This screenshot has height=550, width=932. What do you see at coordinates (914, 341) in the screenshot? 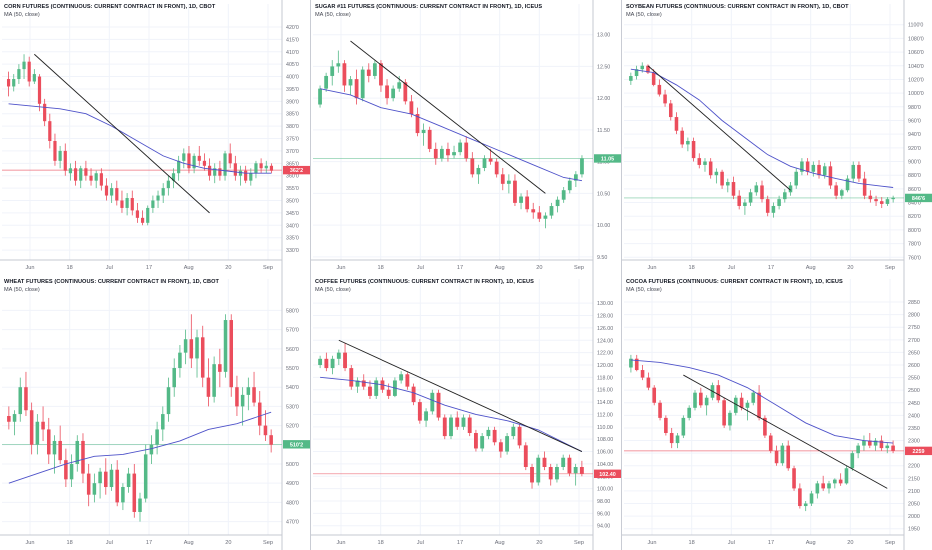
I see `y-tick-label: 2700` at bounding box center [914, 341].